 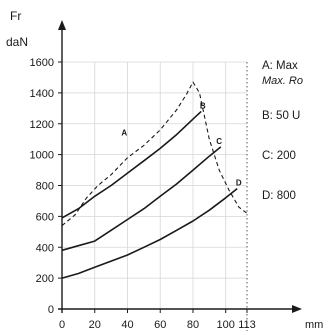 What do you see at coordinates (314, 325) in the screenshot?
I see `x-axis-unit: mm` at bounding box center [314, 325].